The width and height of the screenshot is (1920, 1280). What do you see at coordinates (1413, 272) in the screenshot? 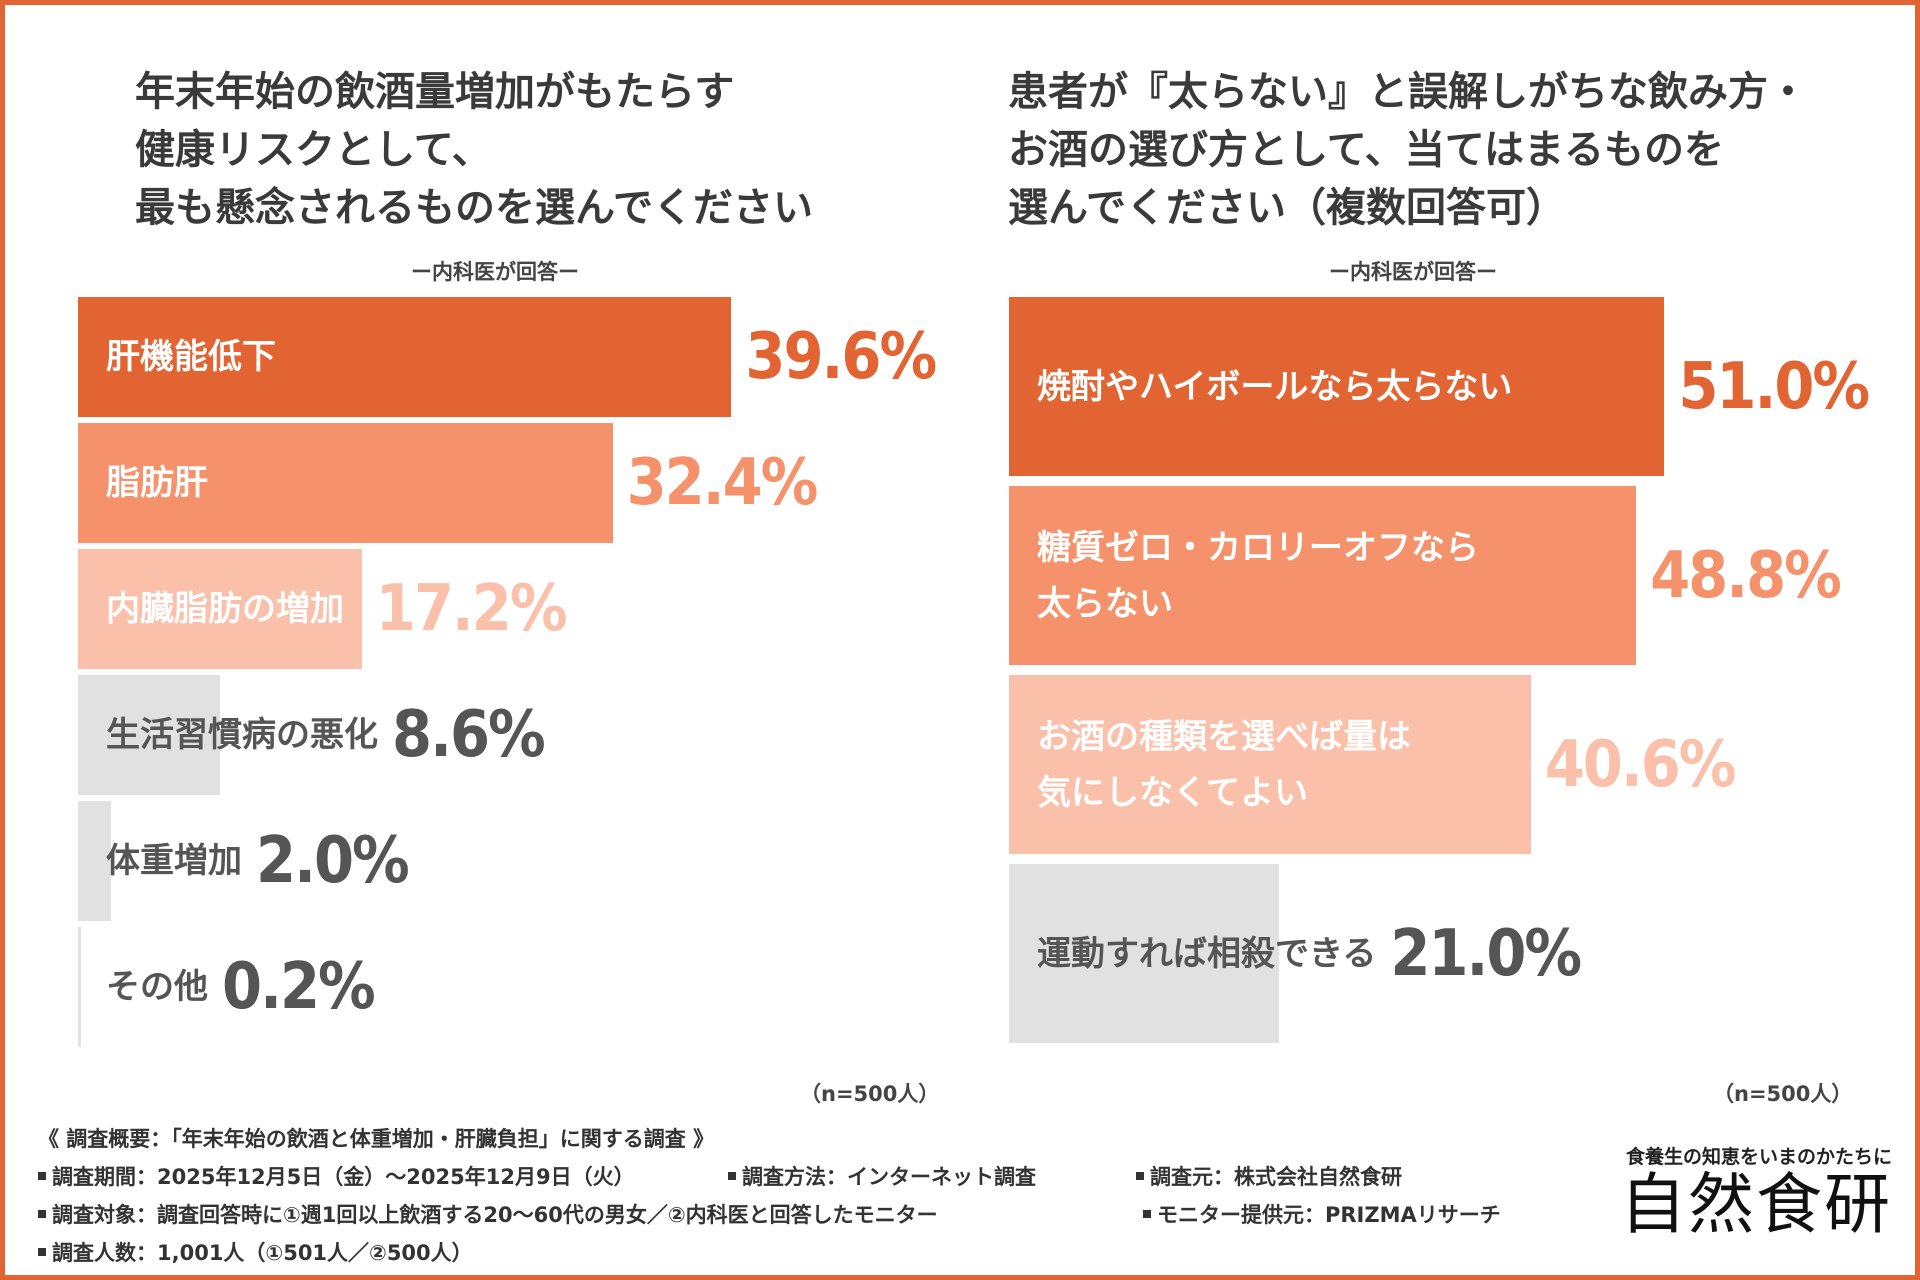
I see `right-chart-subtitle: ー内科医が回答ー` at bounding box center [1413, 272].